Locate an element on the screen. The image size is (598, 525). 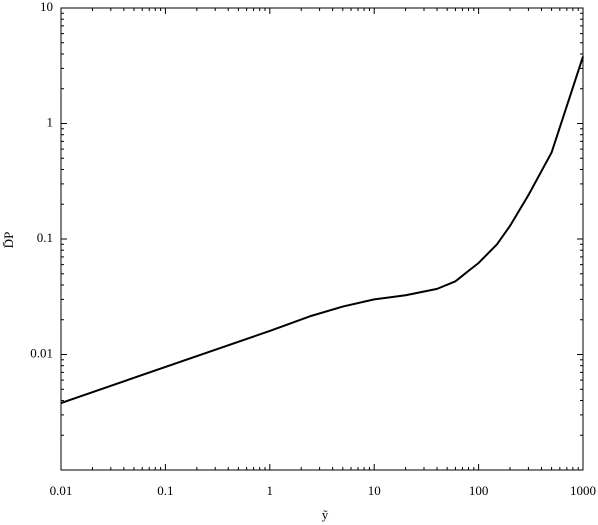
x-tick-label: 1000 is located at coordinates (583, 490).